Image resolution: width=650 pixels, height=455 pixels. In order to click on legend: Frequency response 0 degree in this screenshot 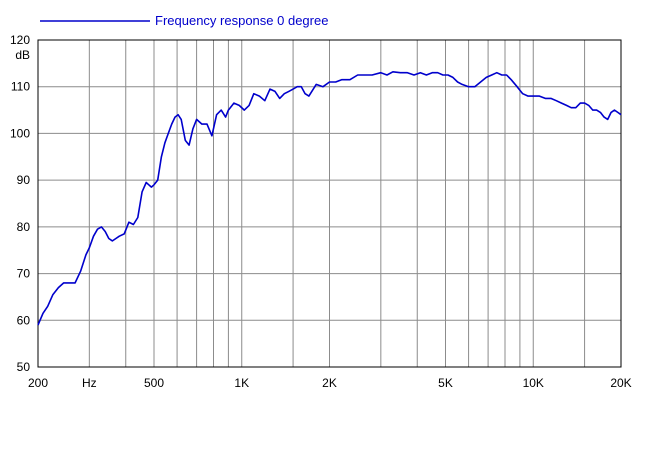, I will do `click(184, 20)`.